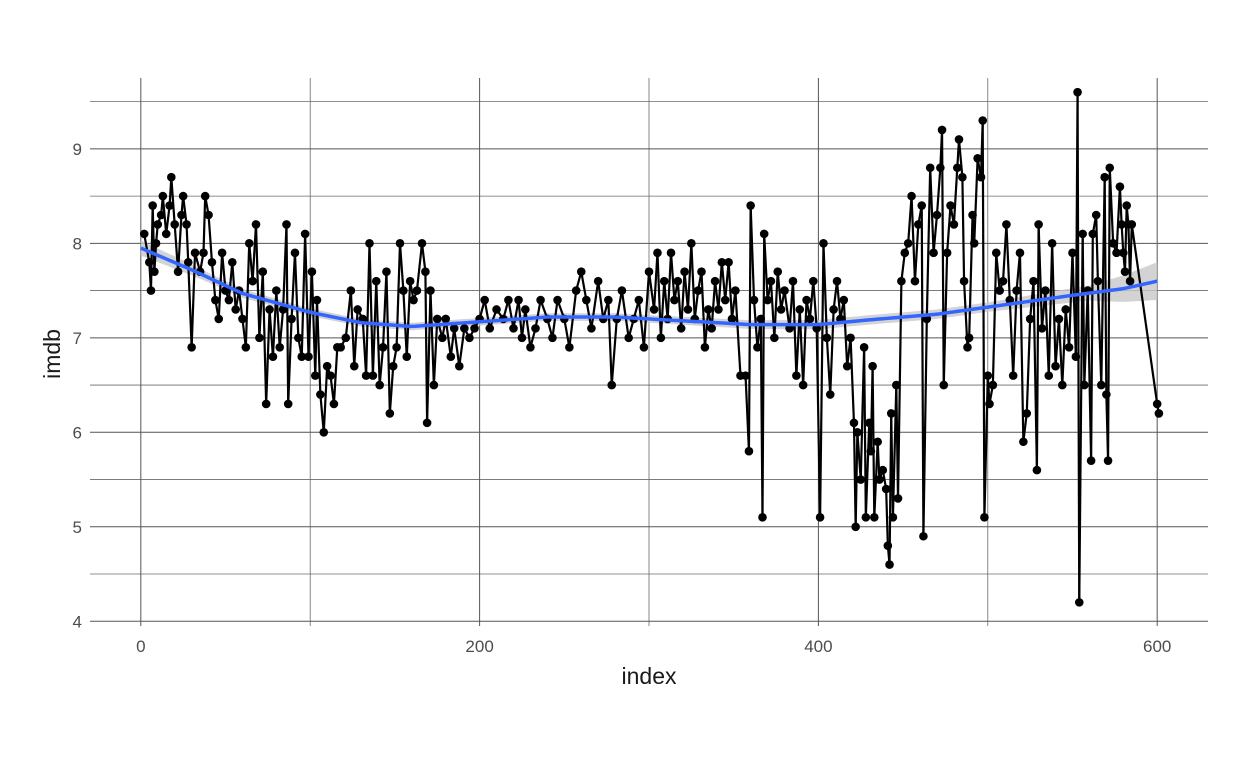 This screenshot has height=768, width=1248. Describe the element at coordinates (77, 621) in the screenshot. I see `y-tick-label: 4` at that location.